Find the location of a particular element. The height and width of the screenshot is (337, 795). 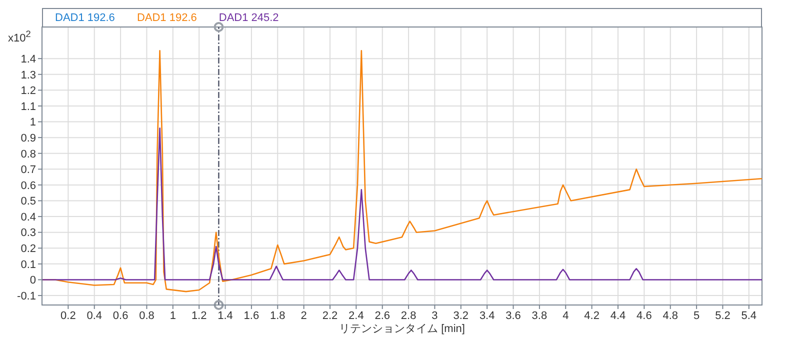

x-tick-label: 3.4 is located at coordinates (487, 316).